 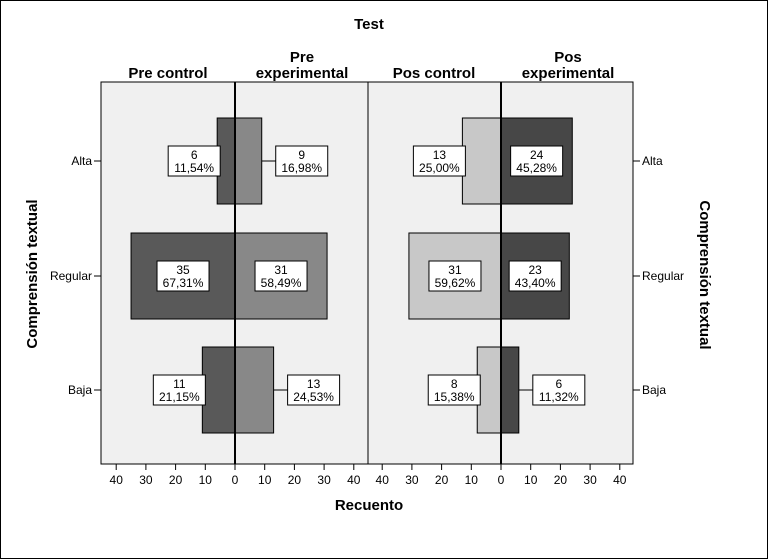 I want to click on data-label-pre-control-alta-count: 6, so click(x=194, y=155).